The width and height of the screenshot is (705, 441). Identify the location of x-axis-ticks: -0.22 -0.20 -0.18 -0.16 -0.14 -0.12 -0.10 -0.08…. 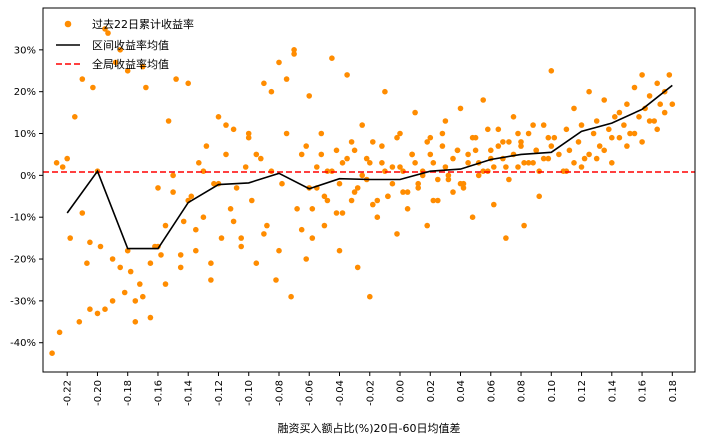
(371, 389).